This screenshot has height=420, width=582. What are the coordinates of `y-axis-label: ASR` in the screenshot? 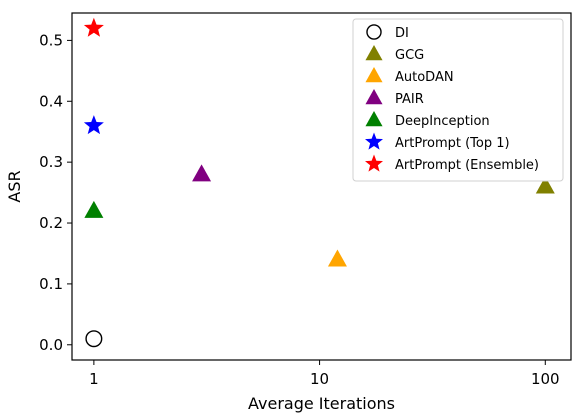 It's located at (14, 186).